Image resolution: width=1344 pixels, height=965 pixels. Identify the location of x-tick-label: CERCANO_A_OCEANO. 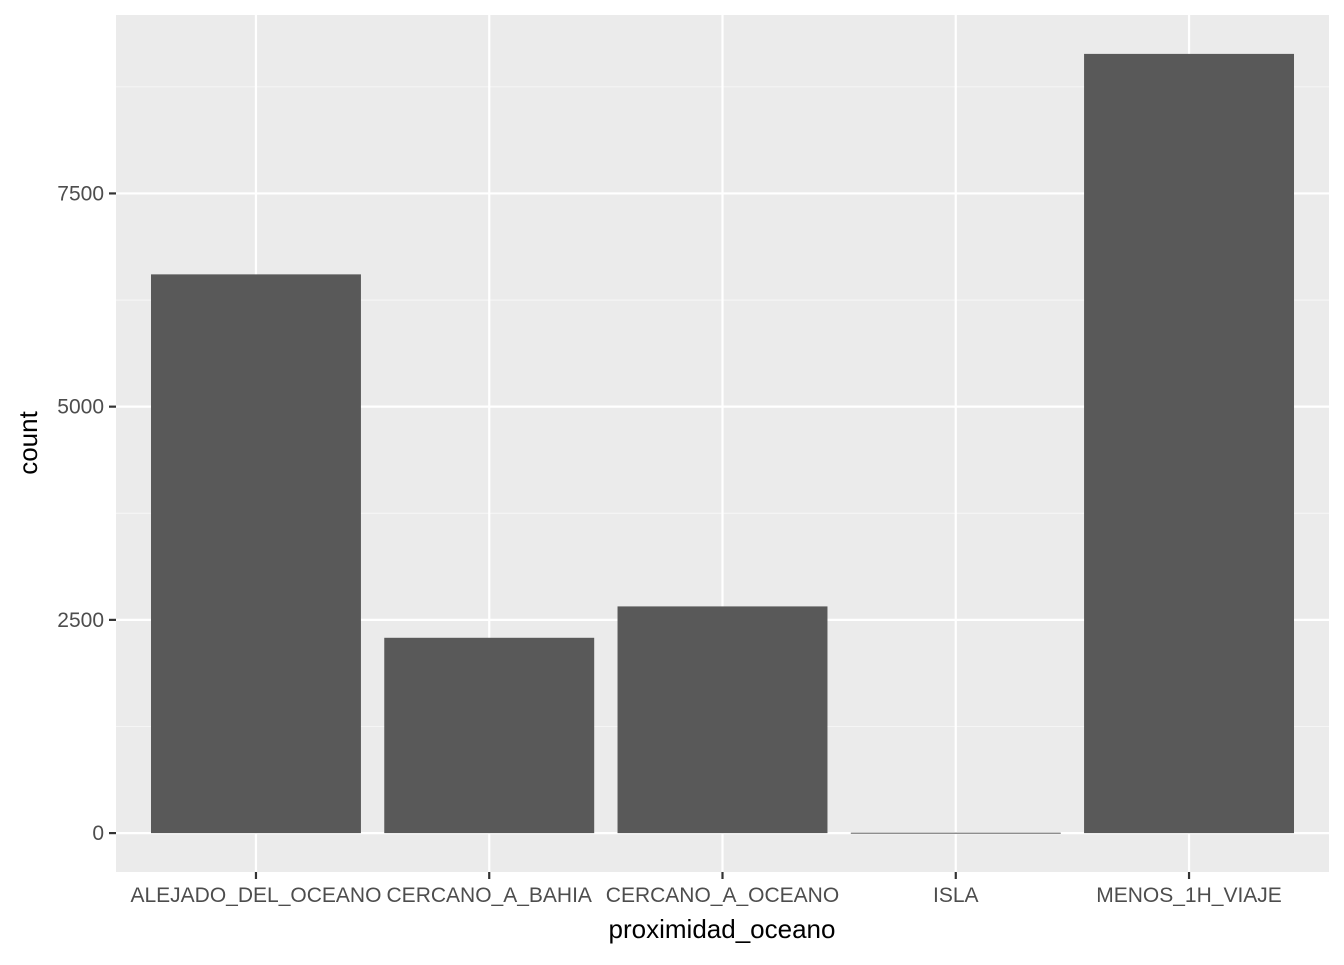
(722, 895).